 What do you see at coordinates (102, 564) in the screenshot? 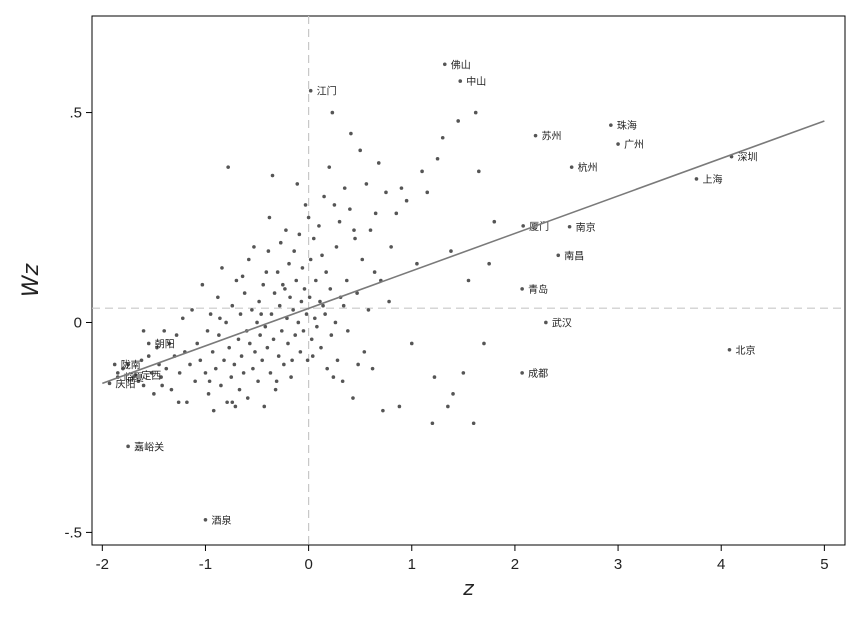
I see `x-tick-label: -2` at bounding box center [102, 564].